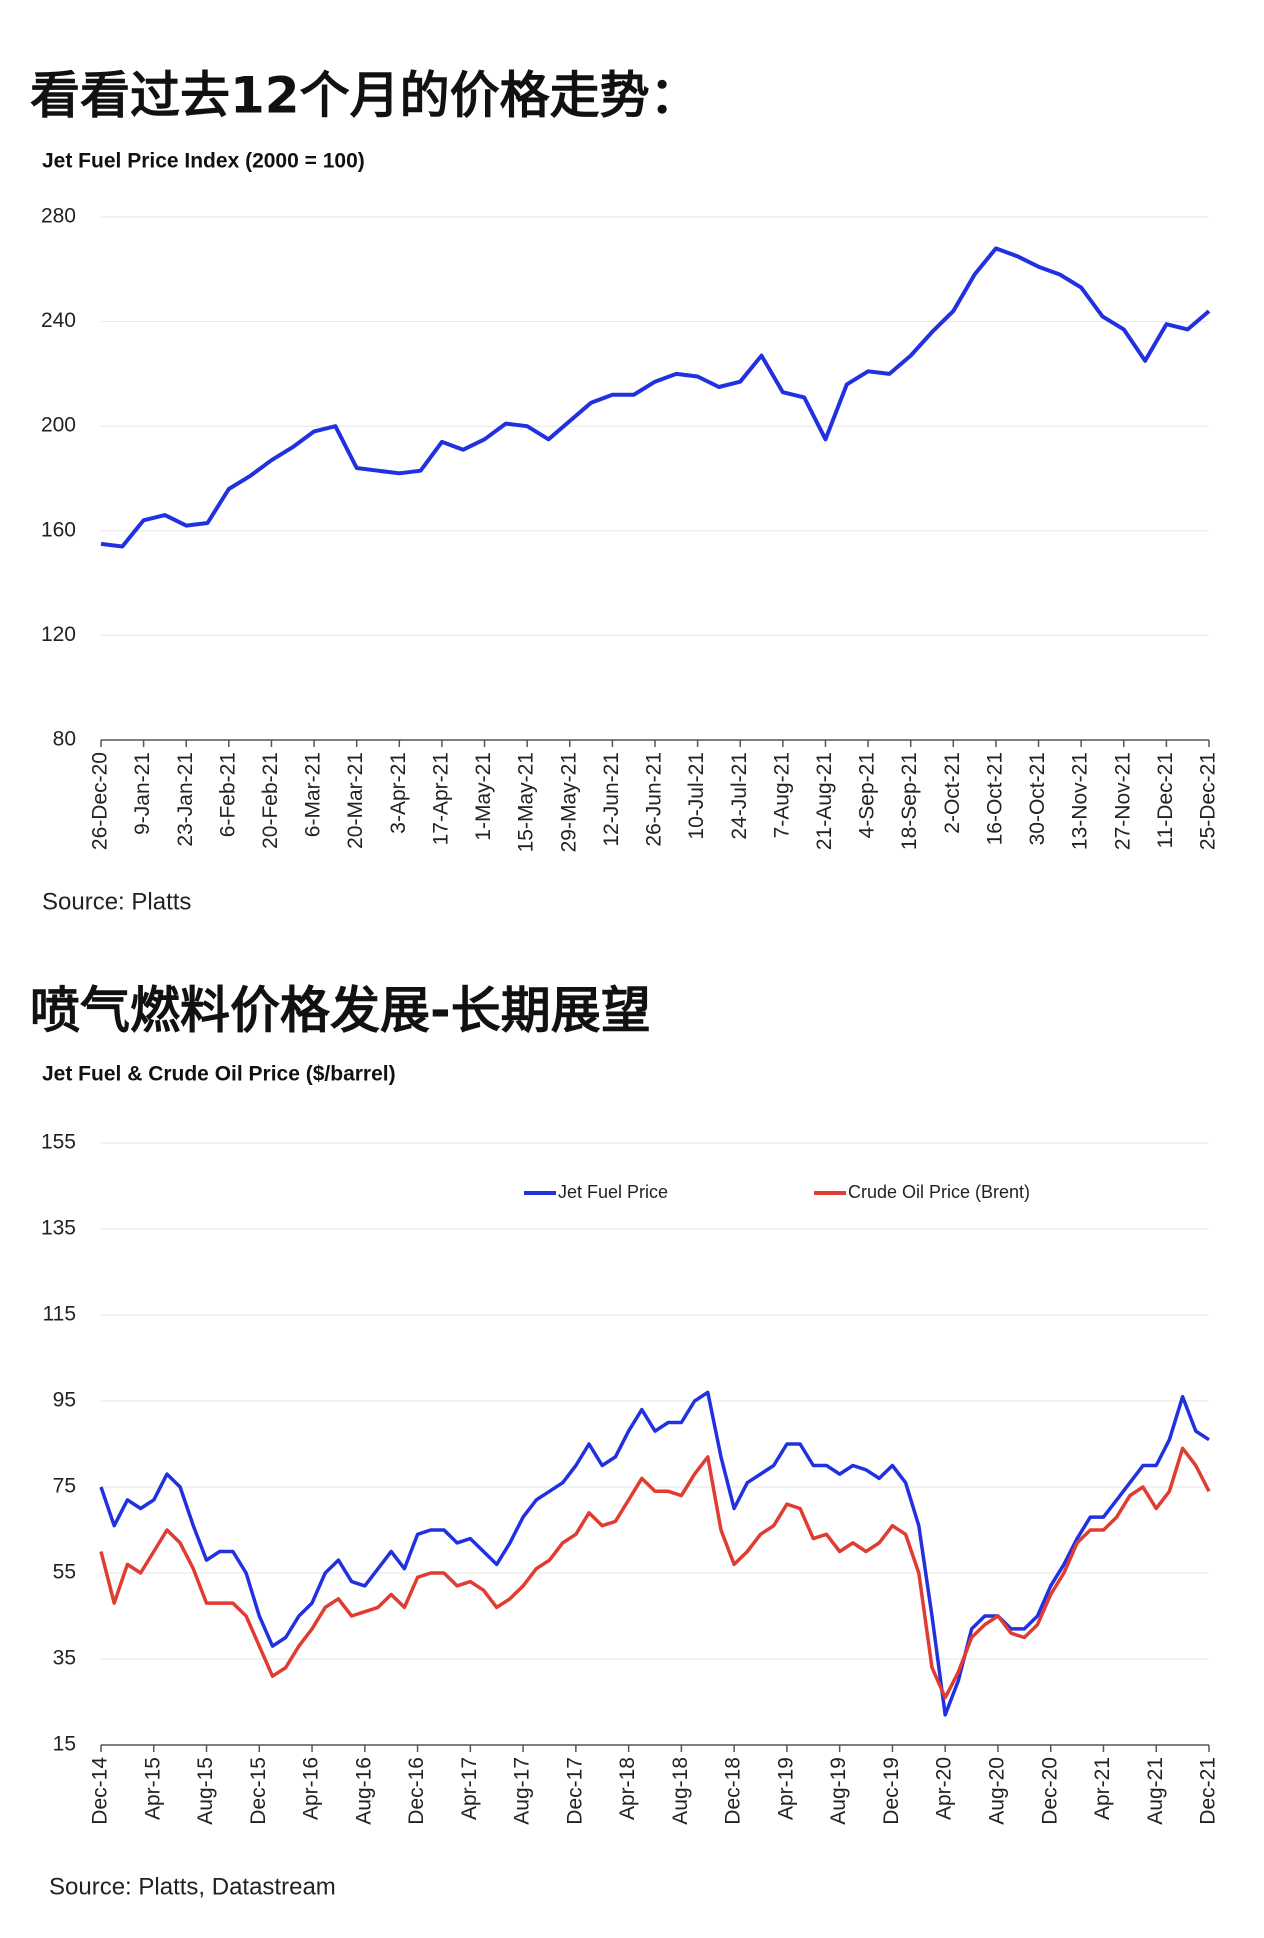 This screenshot has height=1938, width=1264. What do you see at coordinates (613, 1192) in the screenshot?
I see `legend-label: Jet Fuel Price` at bounding box center [613, 1192].